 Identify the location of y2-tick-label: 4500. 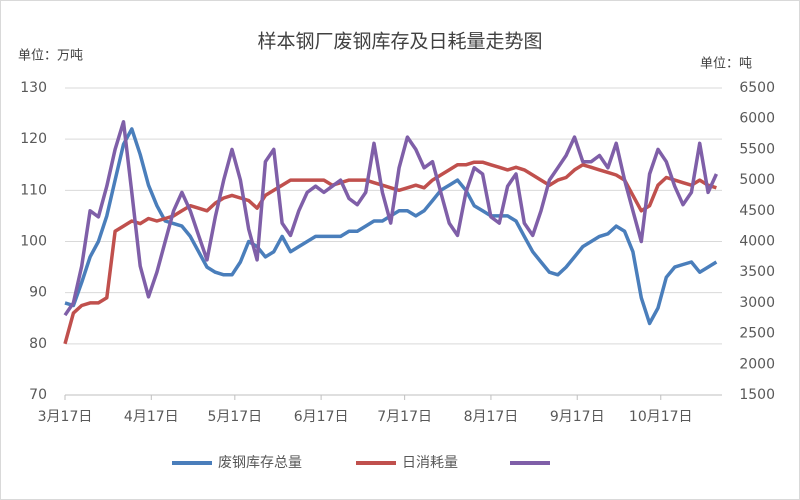
(757, 211).